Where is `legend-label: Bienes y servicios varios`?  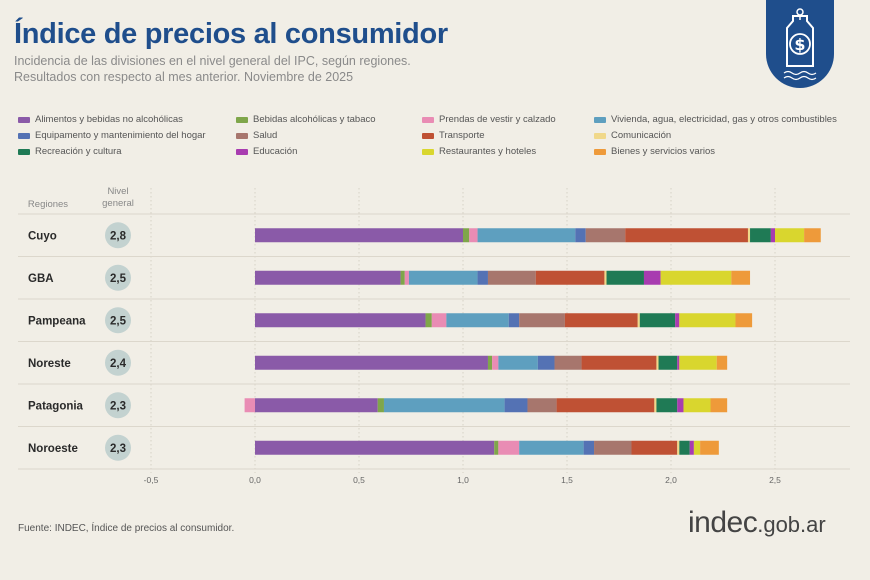 legend-label: Bienes y servicios varios is located at coordinates (663, 151).